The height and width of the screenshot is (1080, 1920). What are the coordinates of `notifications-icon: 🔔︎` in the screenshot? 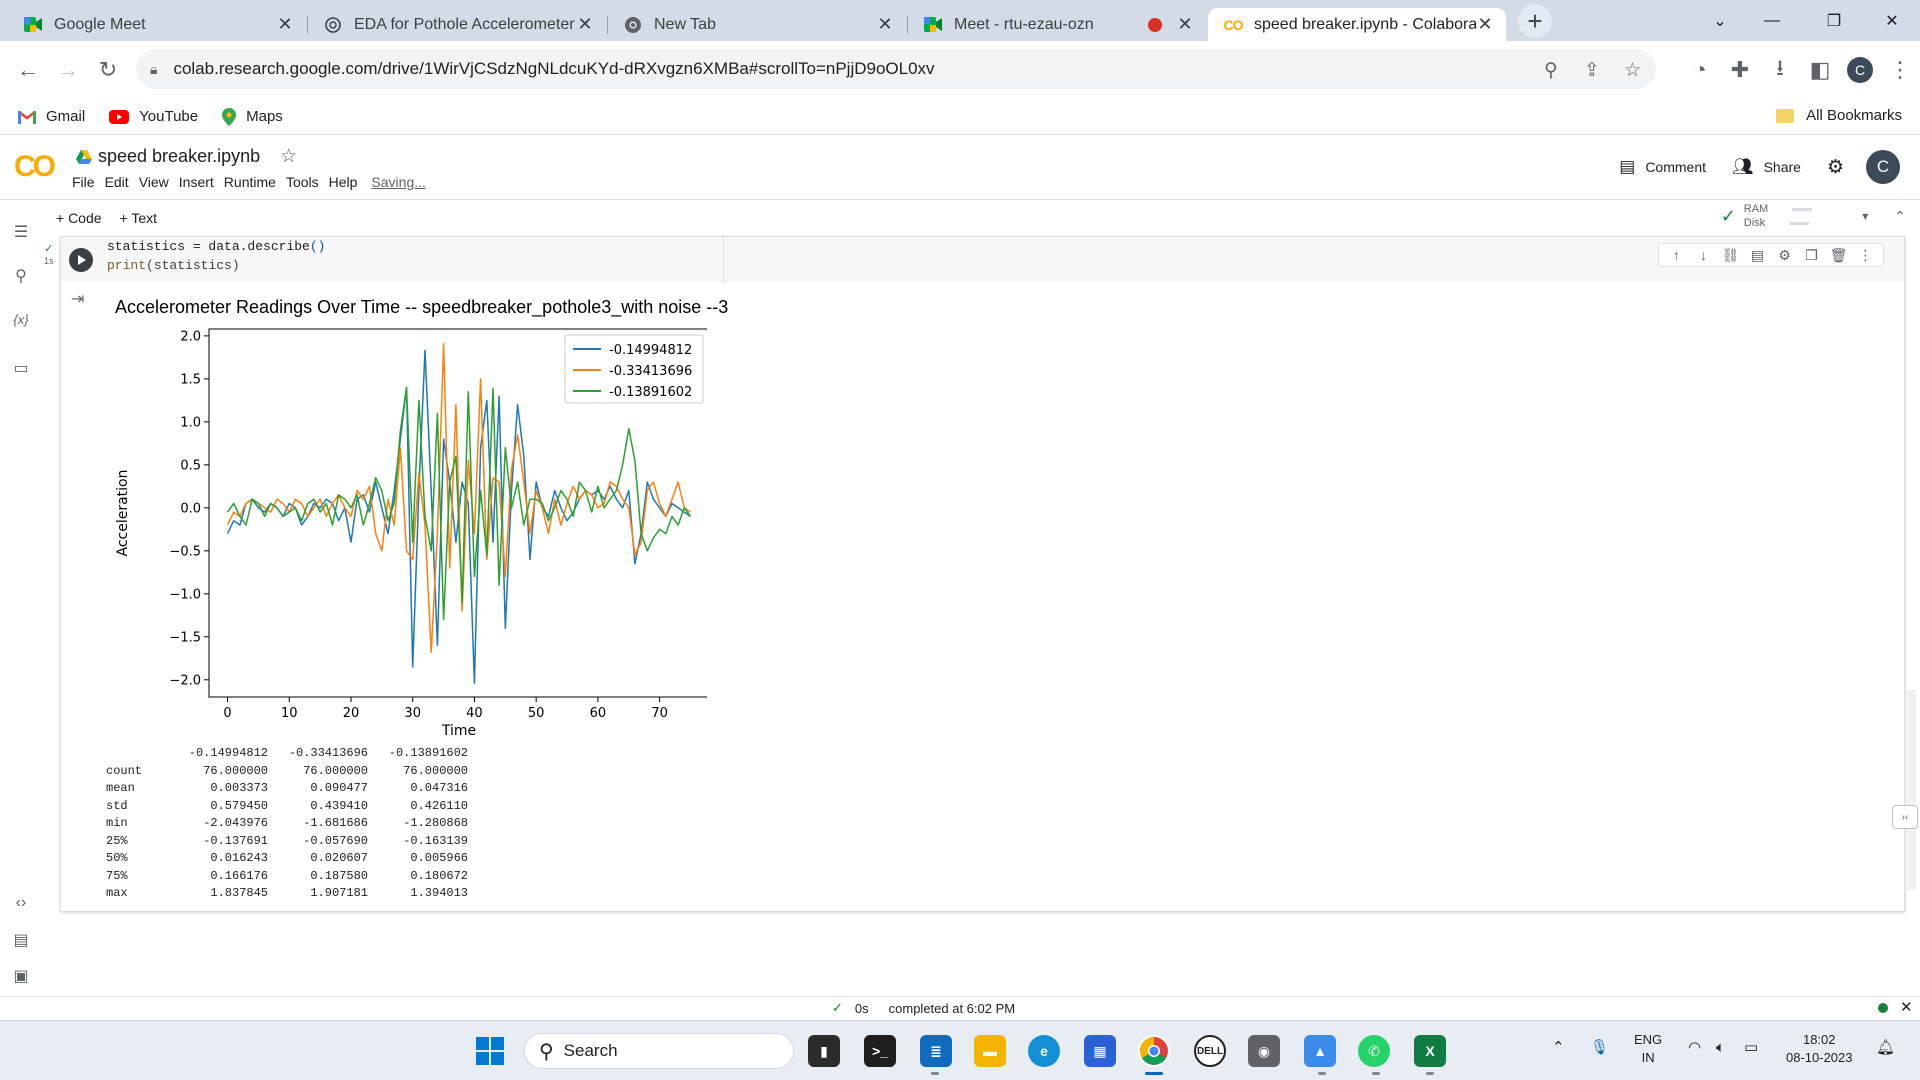 It's located at (1886, 1047).